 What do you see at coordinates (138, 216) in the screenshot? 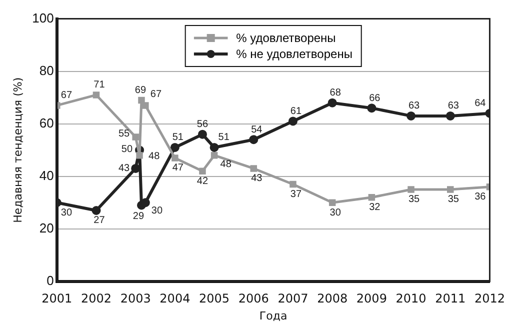
I see `data-label: 29` at bounding box center [138, 216].